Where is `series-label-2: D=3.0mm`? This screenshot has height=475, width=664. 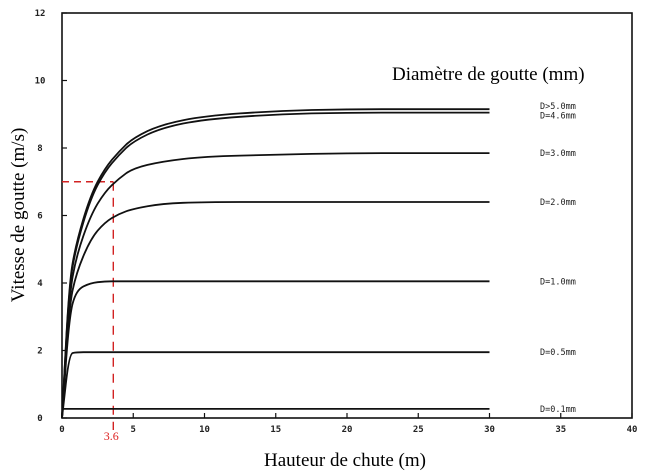 series-label-2: D=3.0mm is located at coordinates (558, 154).